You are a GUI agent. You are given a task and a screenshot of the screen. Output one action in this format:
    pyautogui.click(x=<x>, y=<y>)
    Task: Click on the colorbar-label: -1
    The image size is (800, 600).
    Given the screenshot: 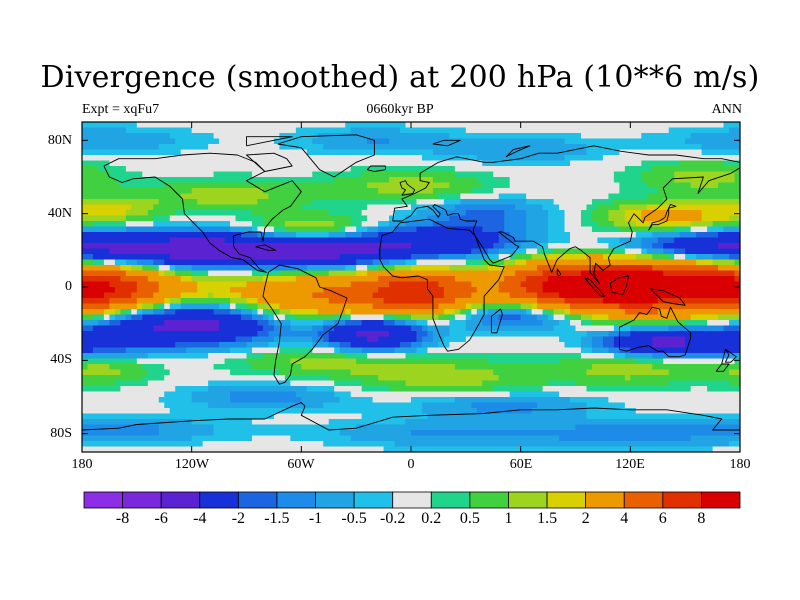 What is the action you would take?
    pyautogui.click(x=315, y=518)
    